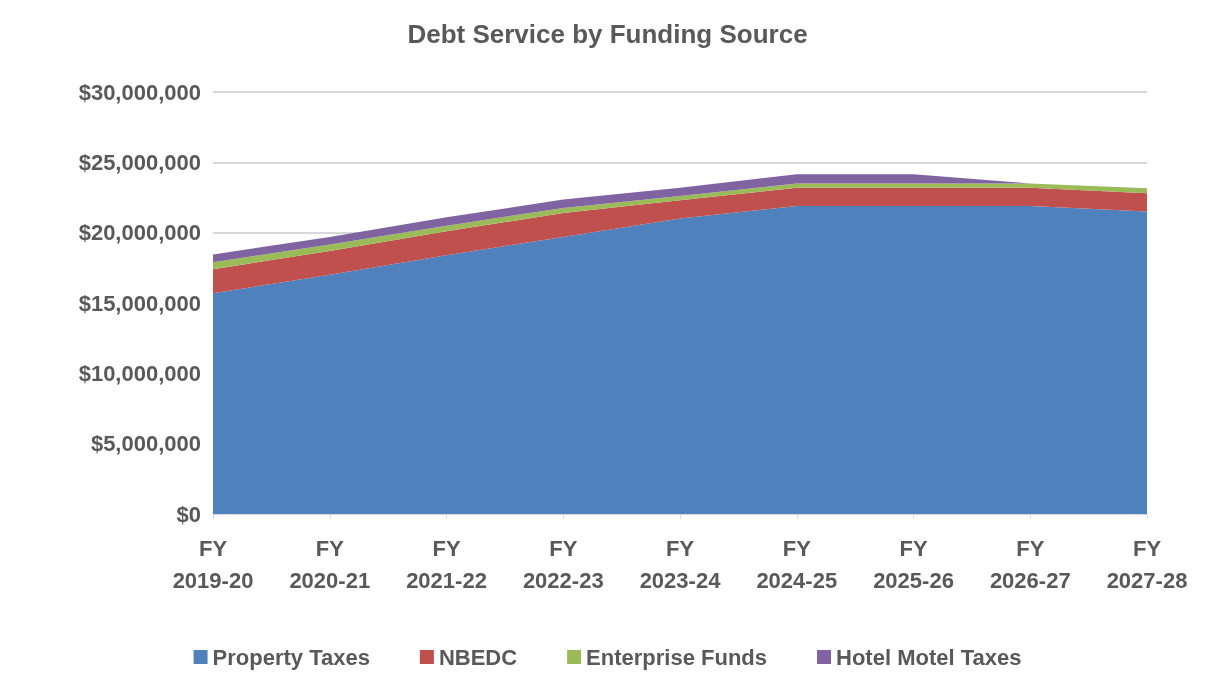  What do you see at coordinates (188, 514) in the screenshot?
I see `y-tick-label: $0` at bounding box center [188, 514].